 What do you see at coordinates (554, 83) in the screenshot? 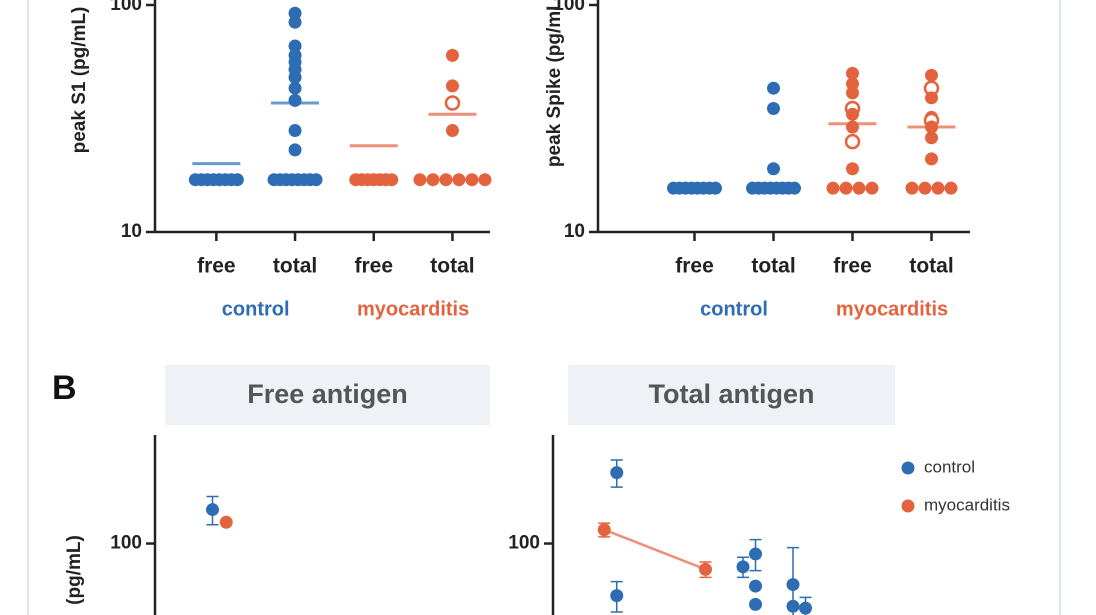
I see `y-axis-label: peak Spike (pg/mL)` at bounding box center [554, 83].